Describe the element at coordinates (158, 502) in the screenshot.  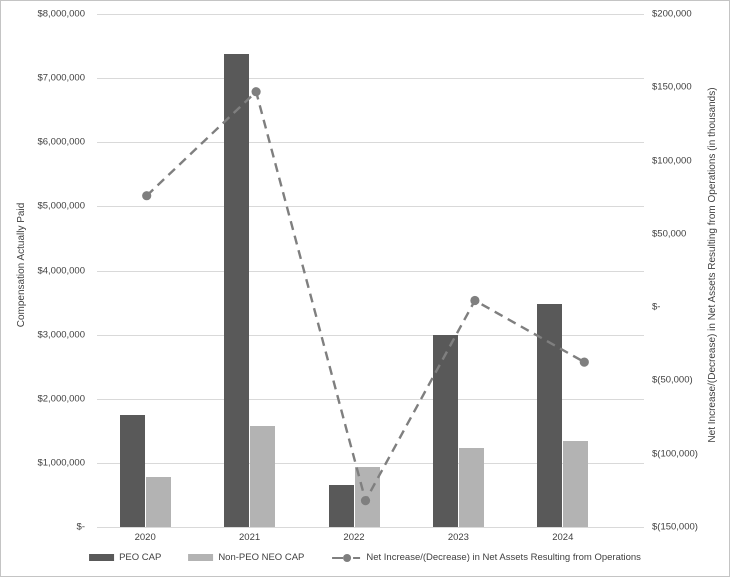
I see `bar-non-peo-neo-cap-2020` at that location.